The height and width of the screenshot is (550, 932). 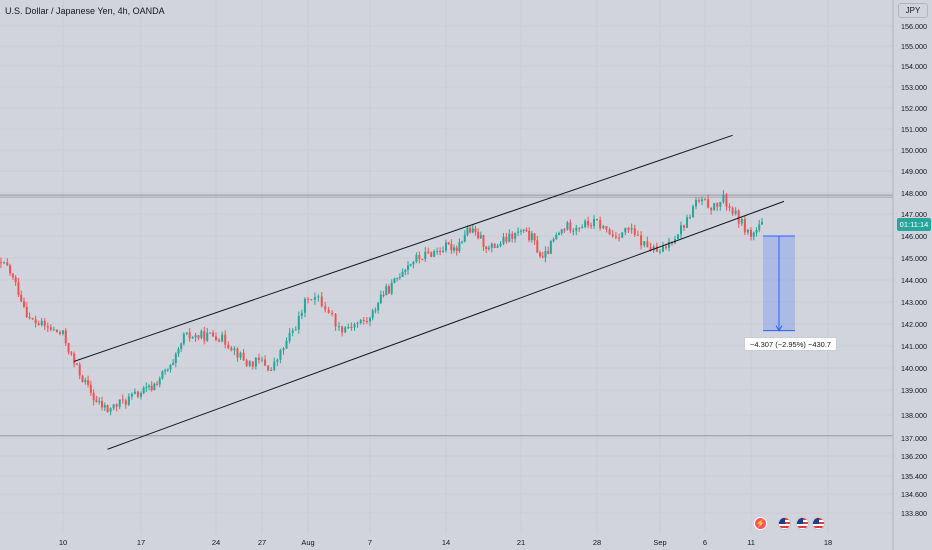 What do you see at coordinates (307, 542) in the screenshot?
I see `time-axis-label: Aug` at bounding box center [307, 542].